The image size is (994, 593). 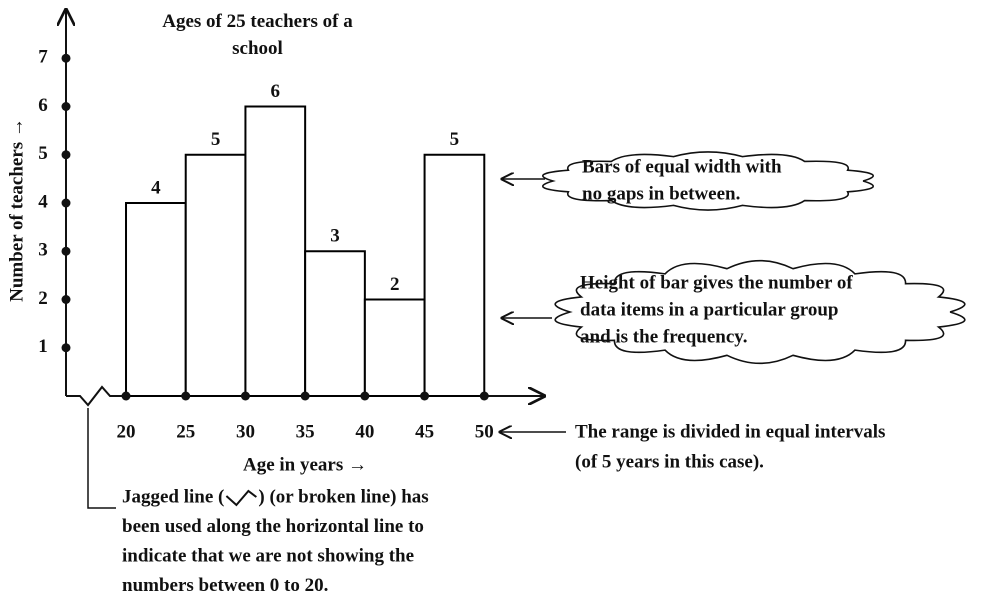 What do you see at coordinates (661, 193) in the screenshot?
I see `annotation: no gaps in between.` at bounding box center [661, 193].